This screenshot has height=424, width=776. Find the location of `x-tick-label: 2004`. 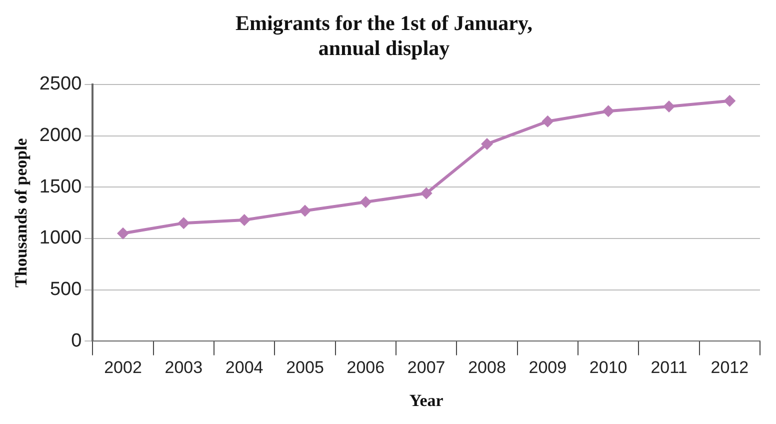

x-tick-label: 2004 is located at coordinates (244, 368).